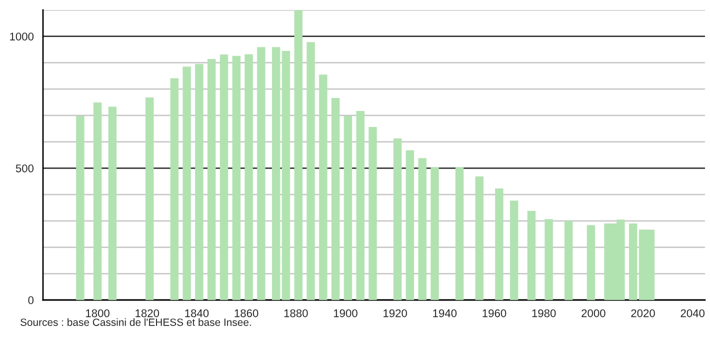 The image size is (710, 340). Describe the element at coordinates (296, 313) in the screenshot. I see `x-tick-label: 1880` at that location.